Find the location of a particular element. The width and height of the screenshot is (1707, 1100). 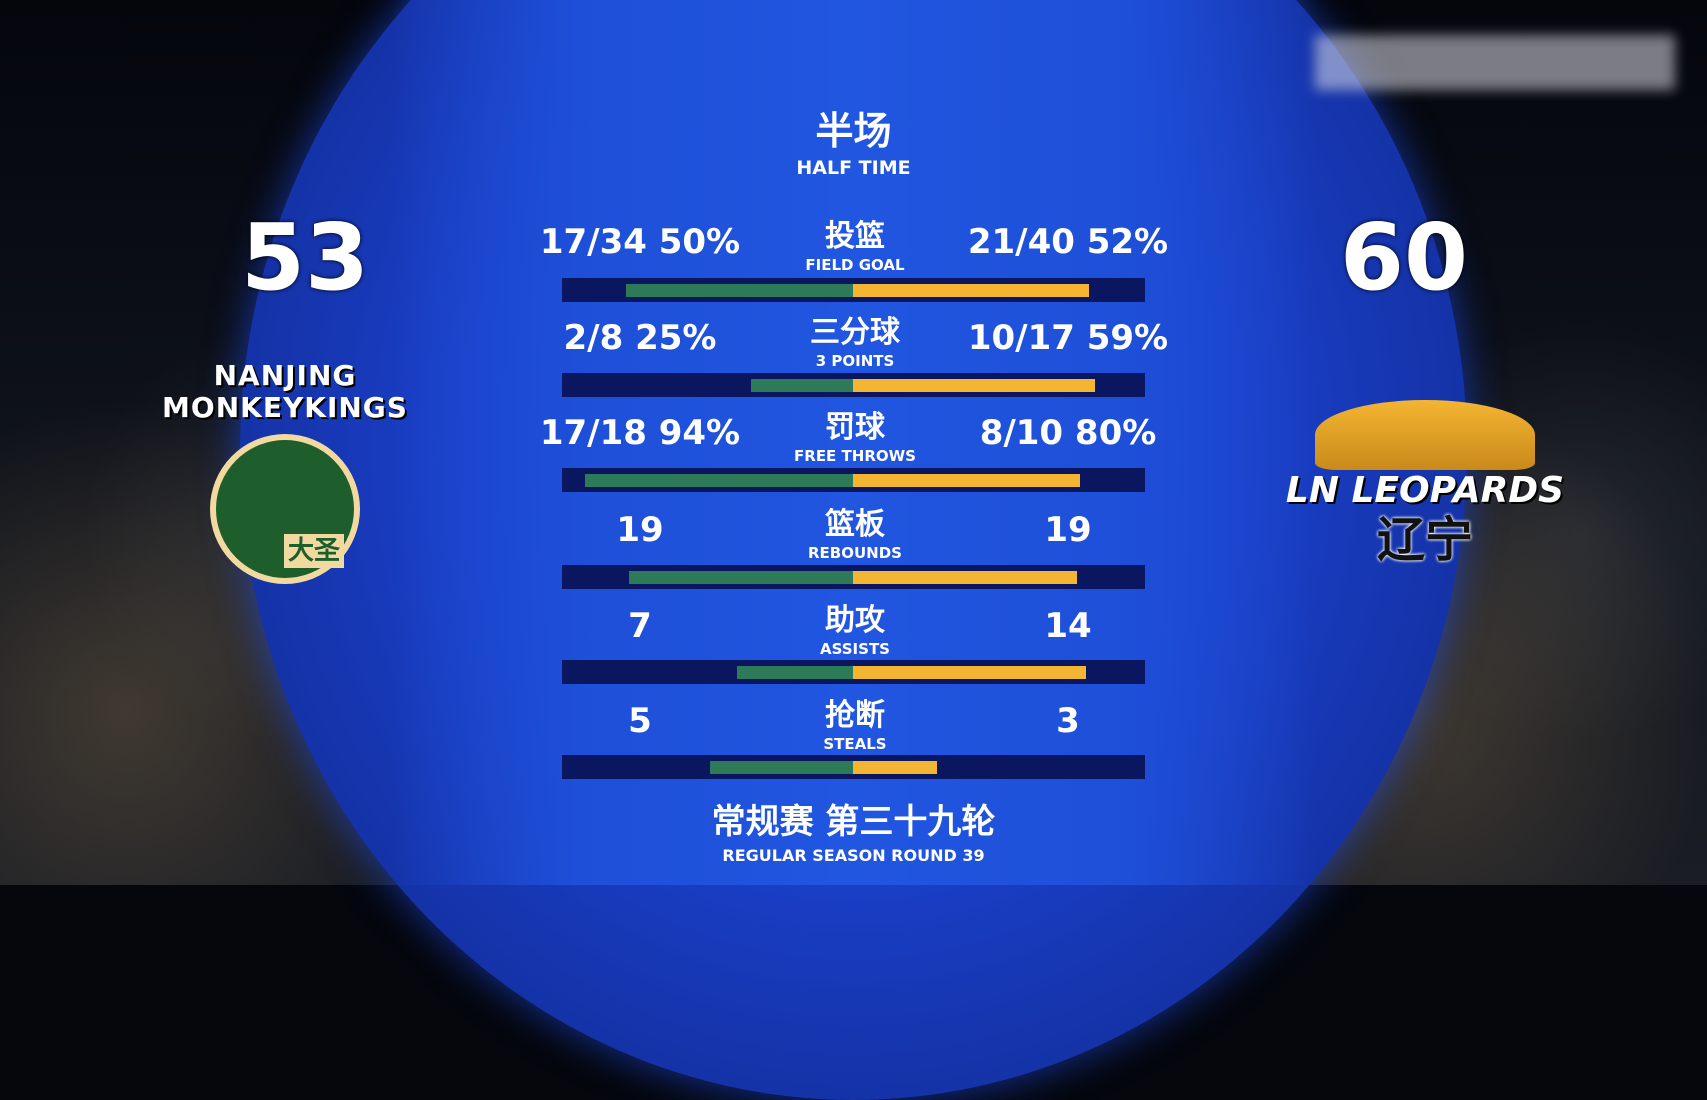

home-stat-value: 17/34 50% is located at coordinates (640, 242).